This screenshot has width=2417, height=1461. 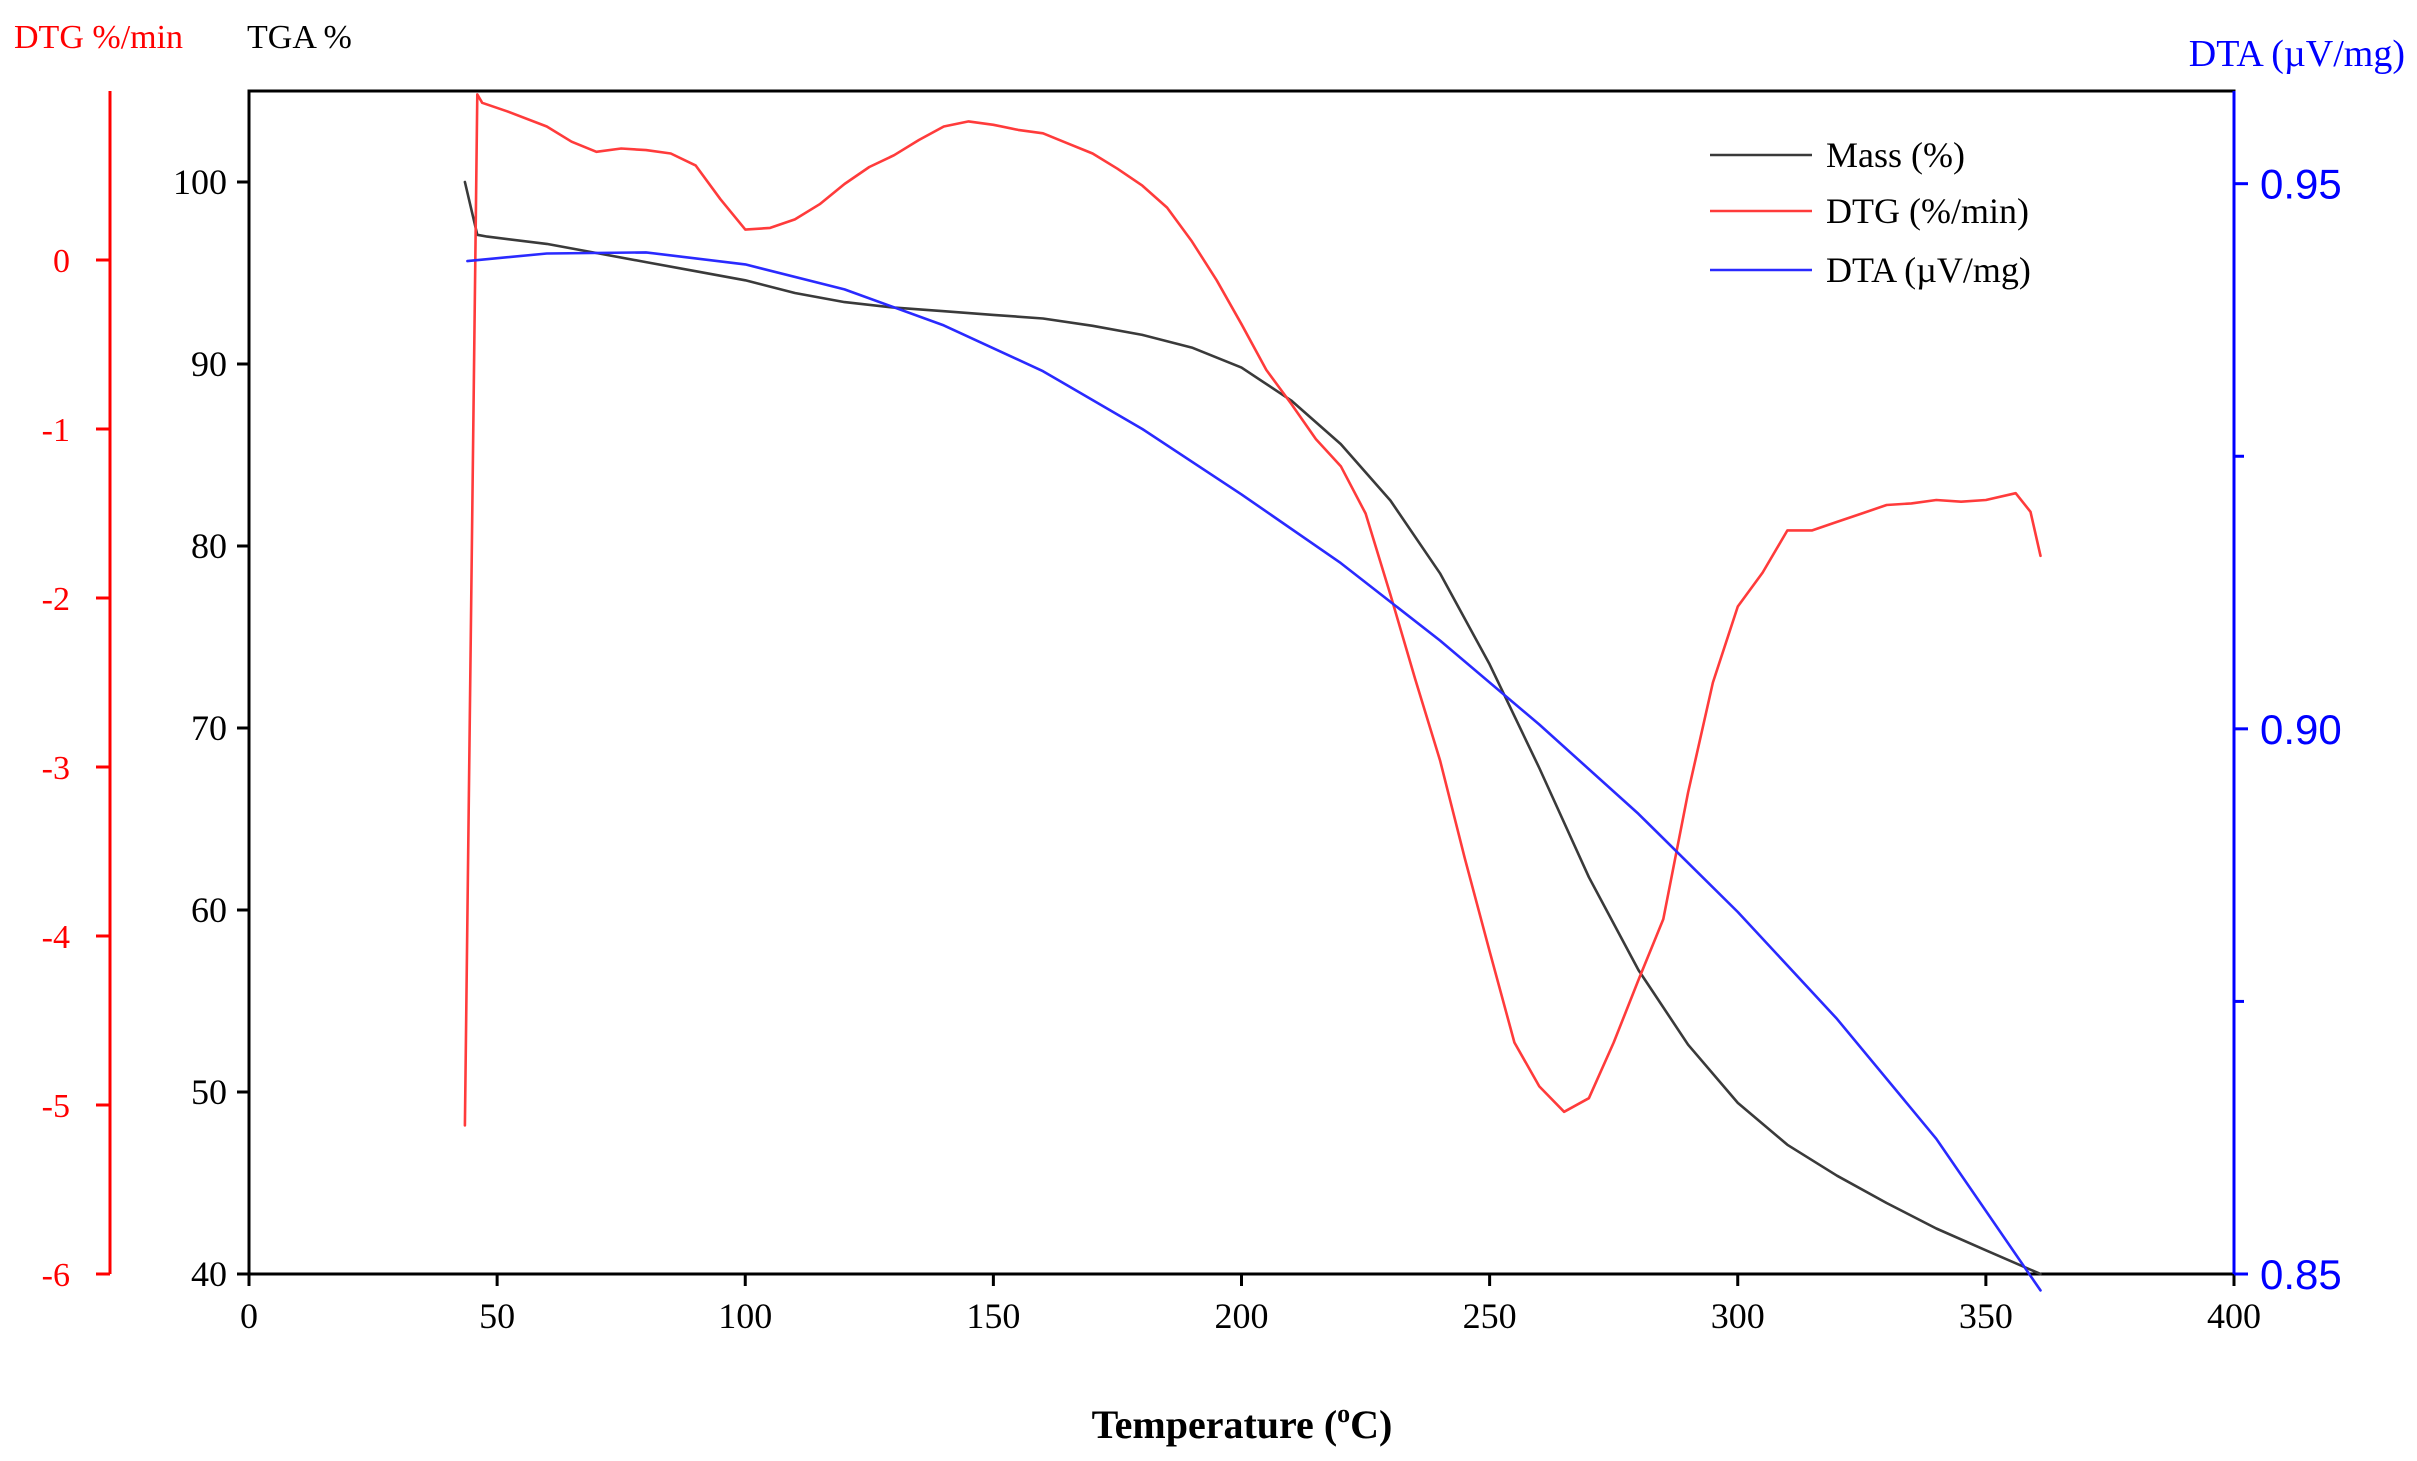 What do you see at coordinates (200, 182) in the screenshot?
I see `tga-tick-label: 100` at bounding box center [200, 182].